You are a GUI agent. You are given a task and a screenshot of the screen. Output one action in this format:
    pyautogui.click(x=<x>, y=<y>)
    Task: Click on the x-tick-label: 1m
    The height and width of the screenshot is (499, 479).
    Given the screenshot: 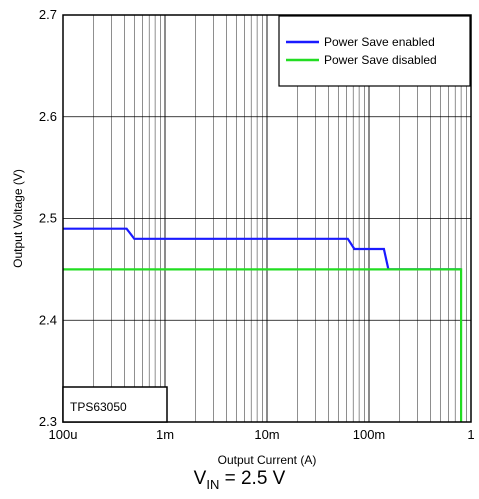 What is the action you would take?
    pyautogui.click(x=165, y=434)
    